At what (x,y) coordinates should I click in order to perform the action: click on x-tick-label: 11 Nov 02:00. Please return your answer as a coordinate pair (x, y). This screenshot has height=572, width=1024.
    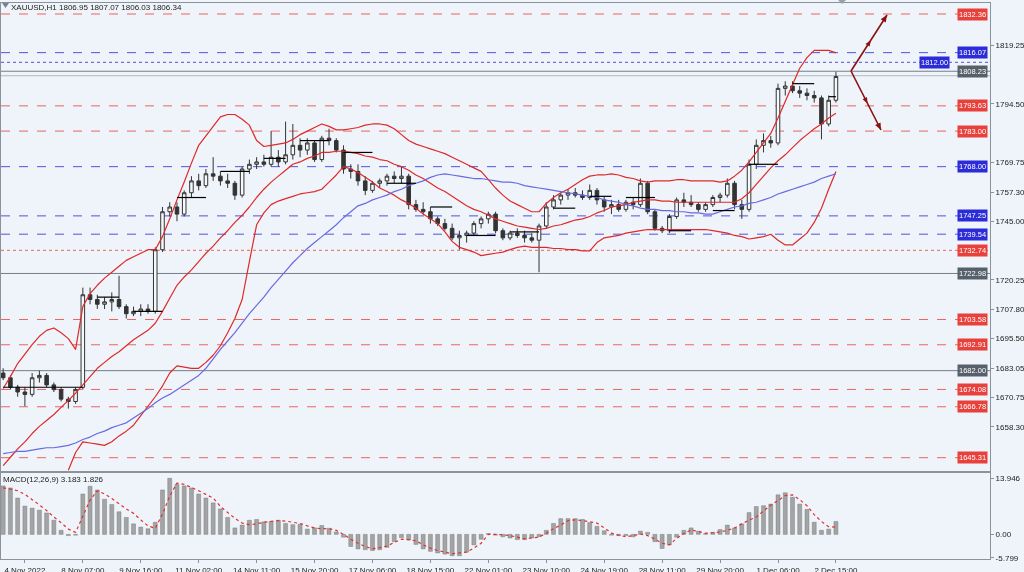
    Looking at the image, I should click on (199, 568).